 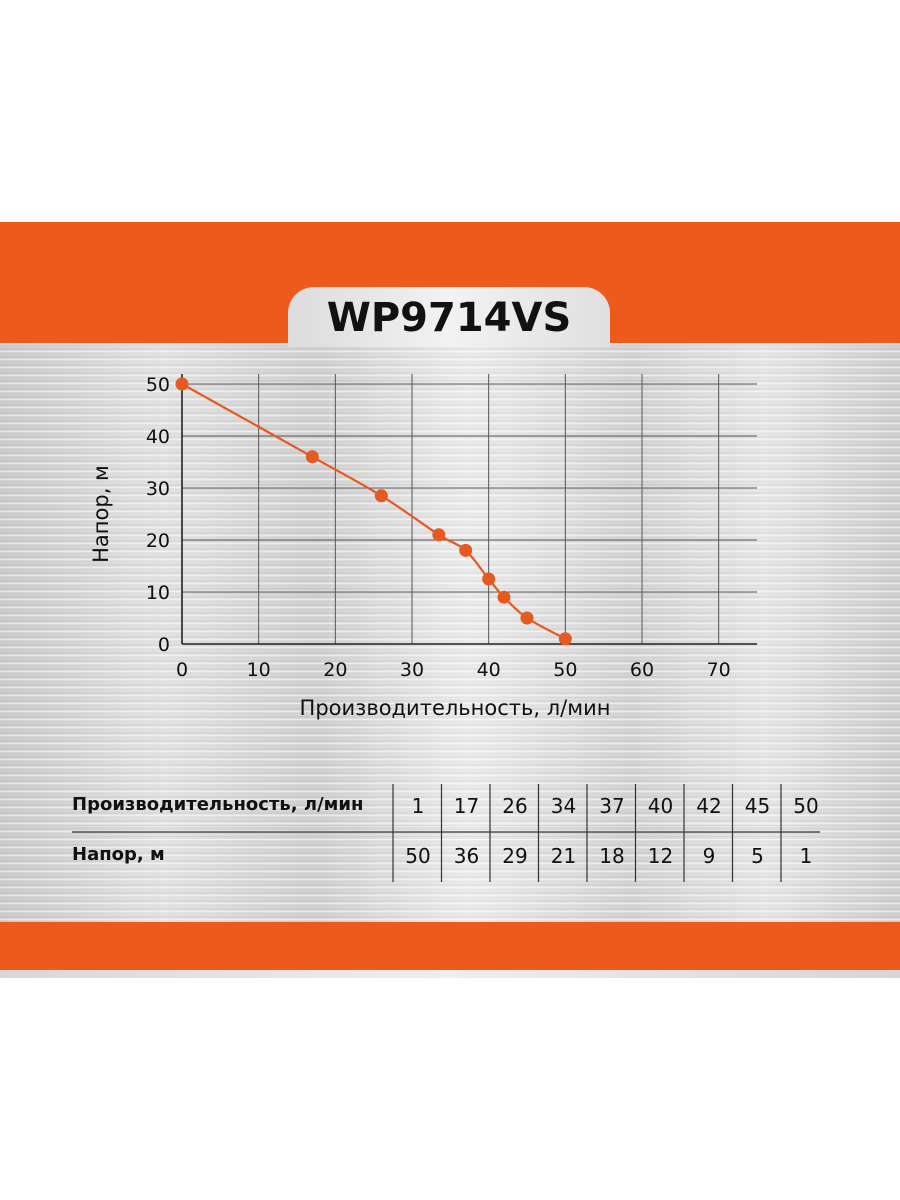 I want to click on bottom-orange-band, so click(x=450, y=946).